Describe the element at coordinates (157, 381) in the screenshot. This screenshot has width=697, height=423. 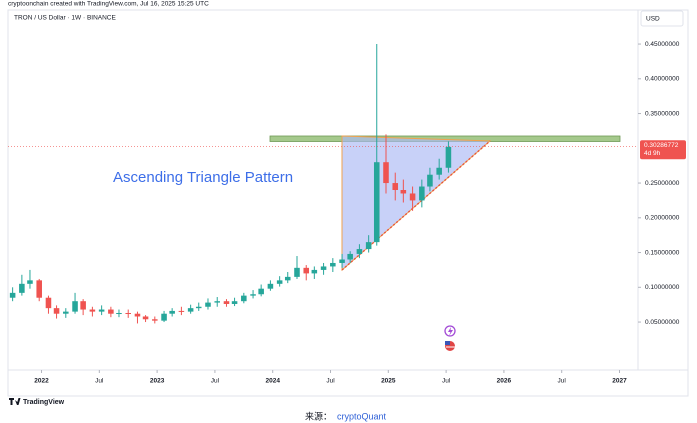
I see `x-tick-label: 2023` at that location.